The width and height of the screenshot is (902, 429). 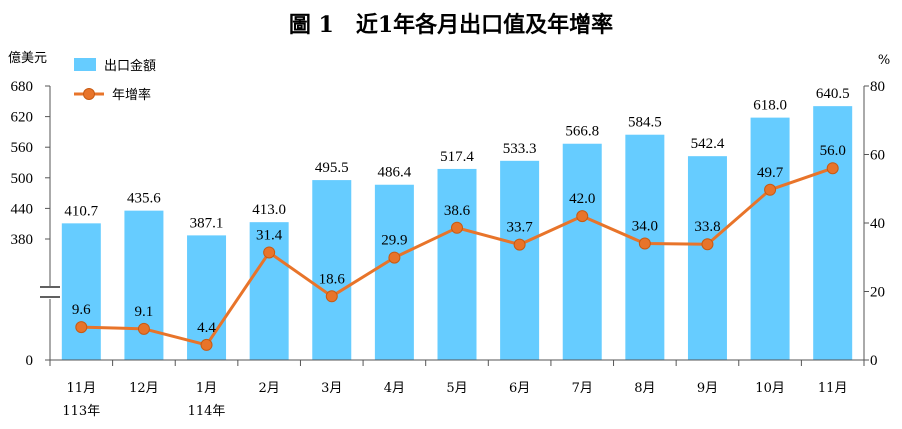 What do you see at coordinates (144, 199) in the screenshot?
I see `bar-value-label: 435.6` at bounding box center [144, 199].